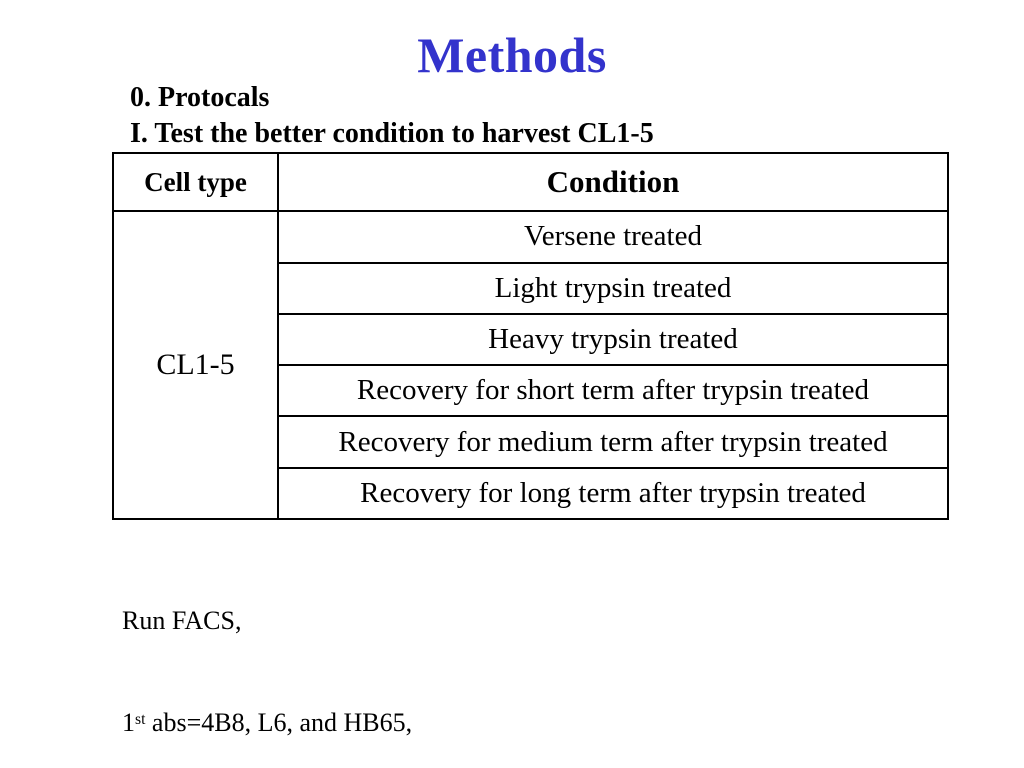 The width and height of the screenshot is (1024, 768). Describe the element at coordinates (613, 237) in the screenshot. I see `condition-versene: Versene treated` at that location.